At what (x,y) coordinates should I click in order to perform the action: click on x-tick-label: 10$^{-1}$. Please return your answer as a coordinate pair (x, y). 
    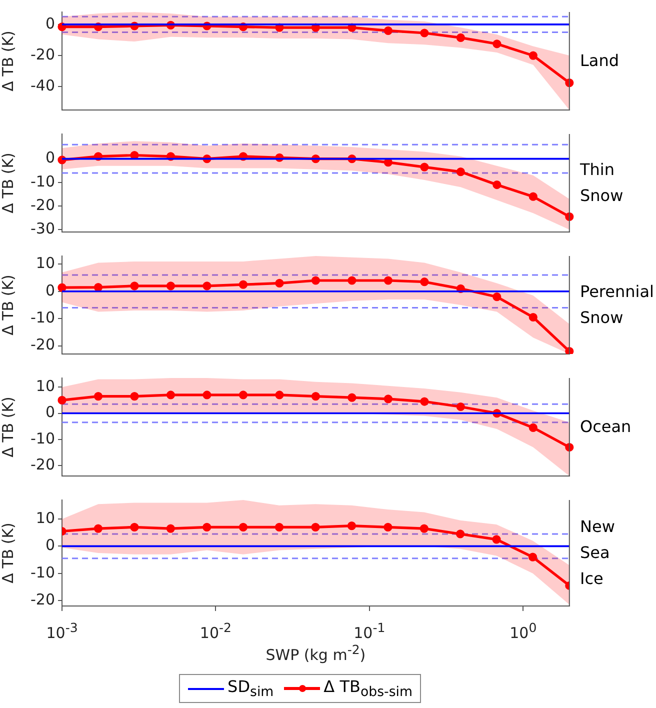
    Looking at the image, I should click on (370, 631).